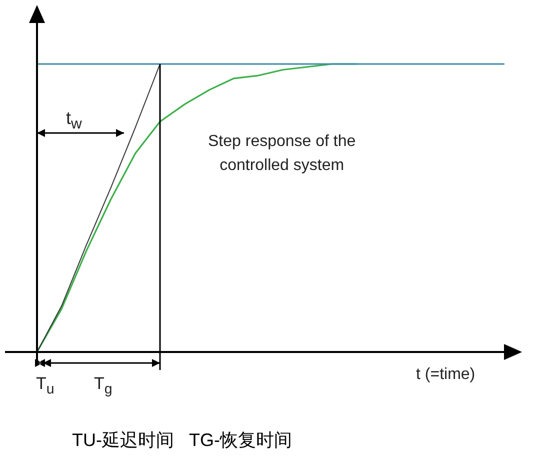 This screenshot has height=469, width=539. I want to click on text: TU-延迟时间 TG-恢复时间, so click(182, 440).